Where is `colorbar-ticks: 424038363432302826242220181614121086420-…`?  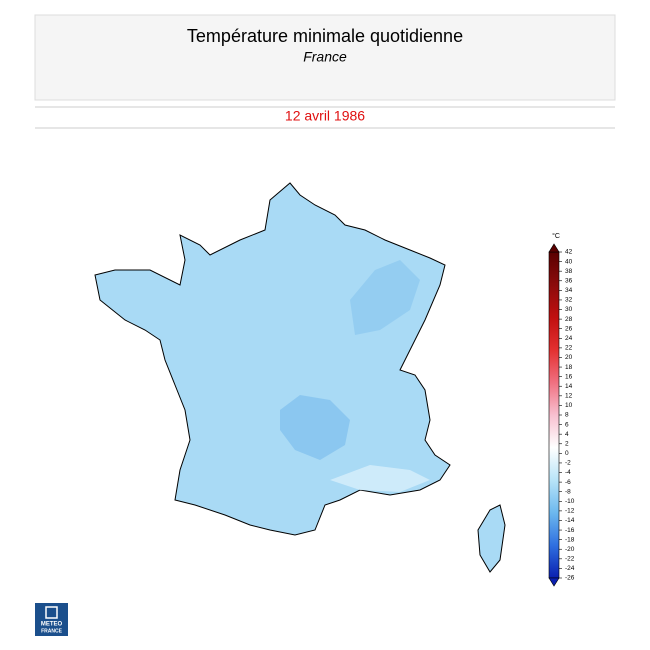 colorbar-ticks: 424038363432302826242220181614121086420-… is located at coordinates (567, 415).